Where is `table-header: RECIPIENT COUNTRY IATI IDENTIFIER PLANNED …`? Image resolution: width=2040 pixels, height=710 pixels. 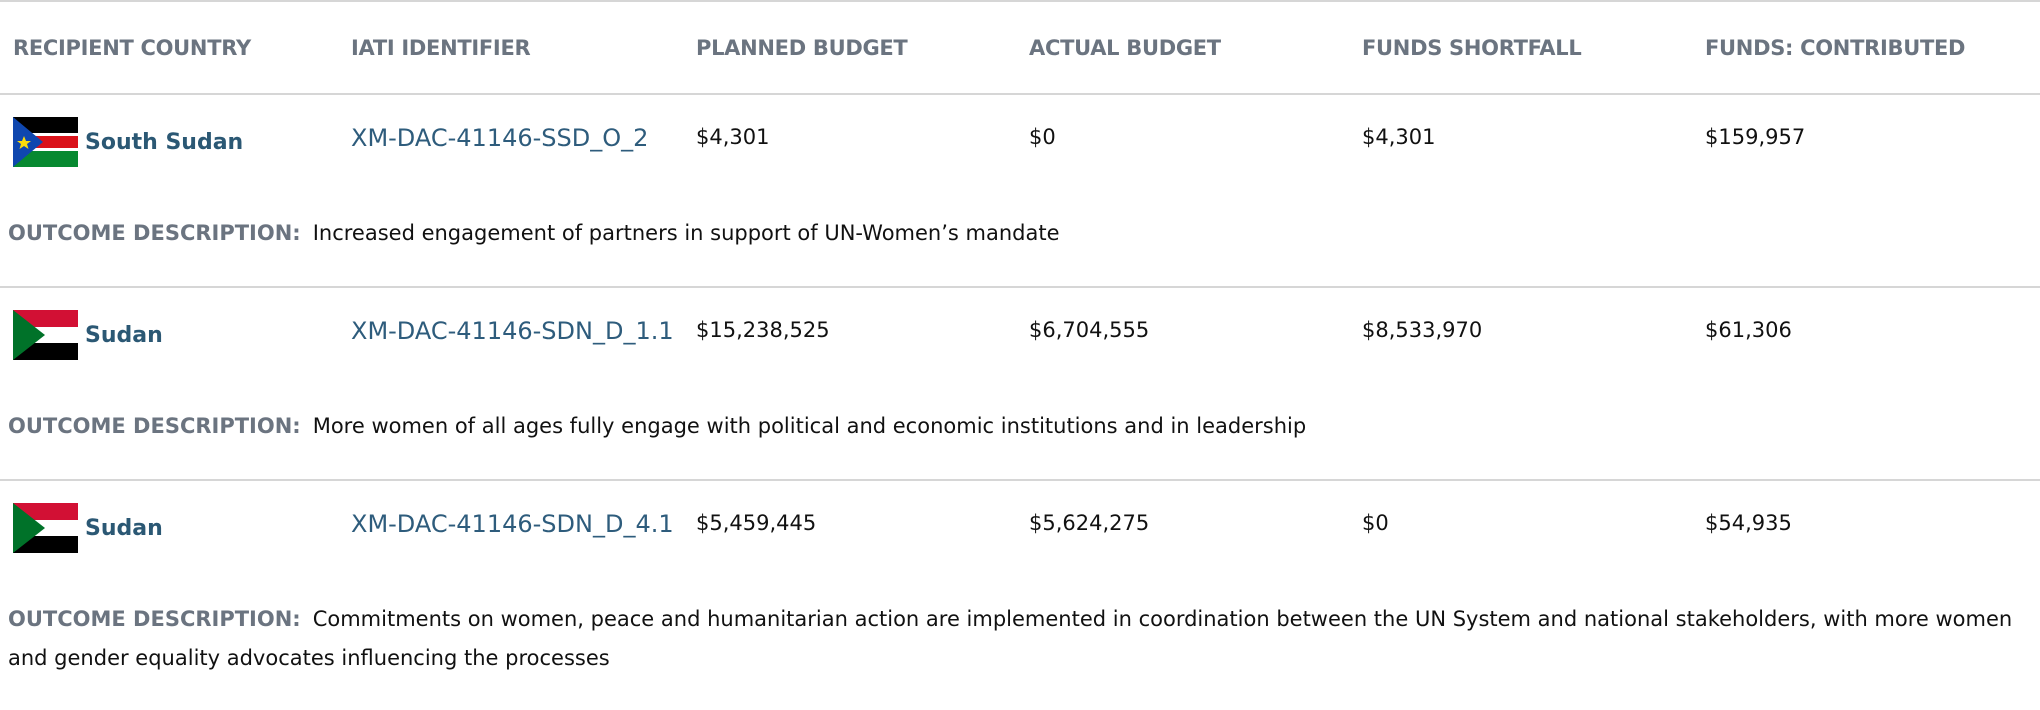
table-header: RECIPIENT COUNTRY IATI IDENTIFIER PLANNED … is located at coordinates (1020, 48).